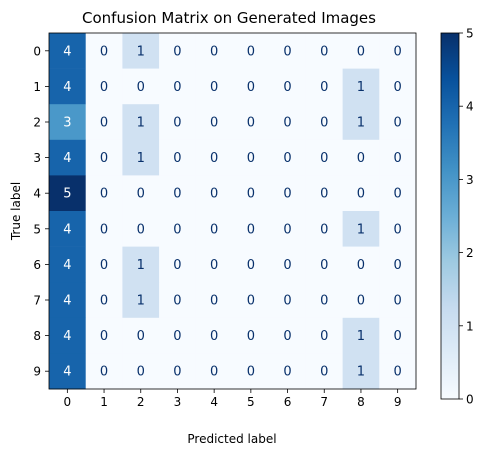 Image resolution: width=489 pixels, height=460 pixels. What do you see at coordinates (470, 400) in the screenshot?
I see `colorbar-tick-label: 0` at bounding box center [470, 400].